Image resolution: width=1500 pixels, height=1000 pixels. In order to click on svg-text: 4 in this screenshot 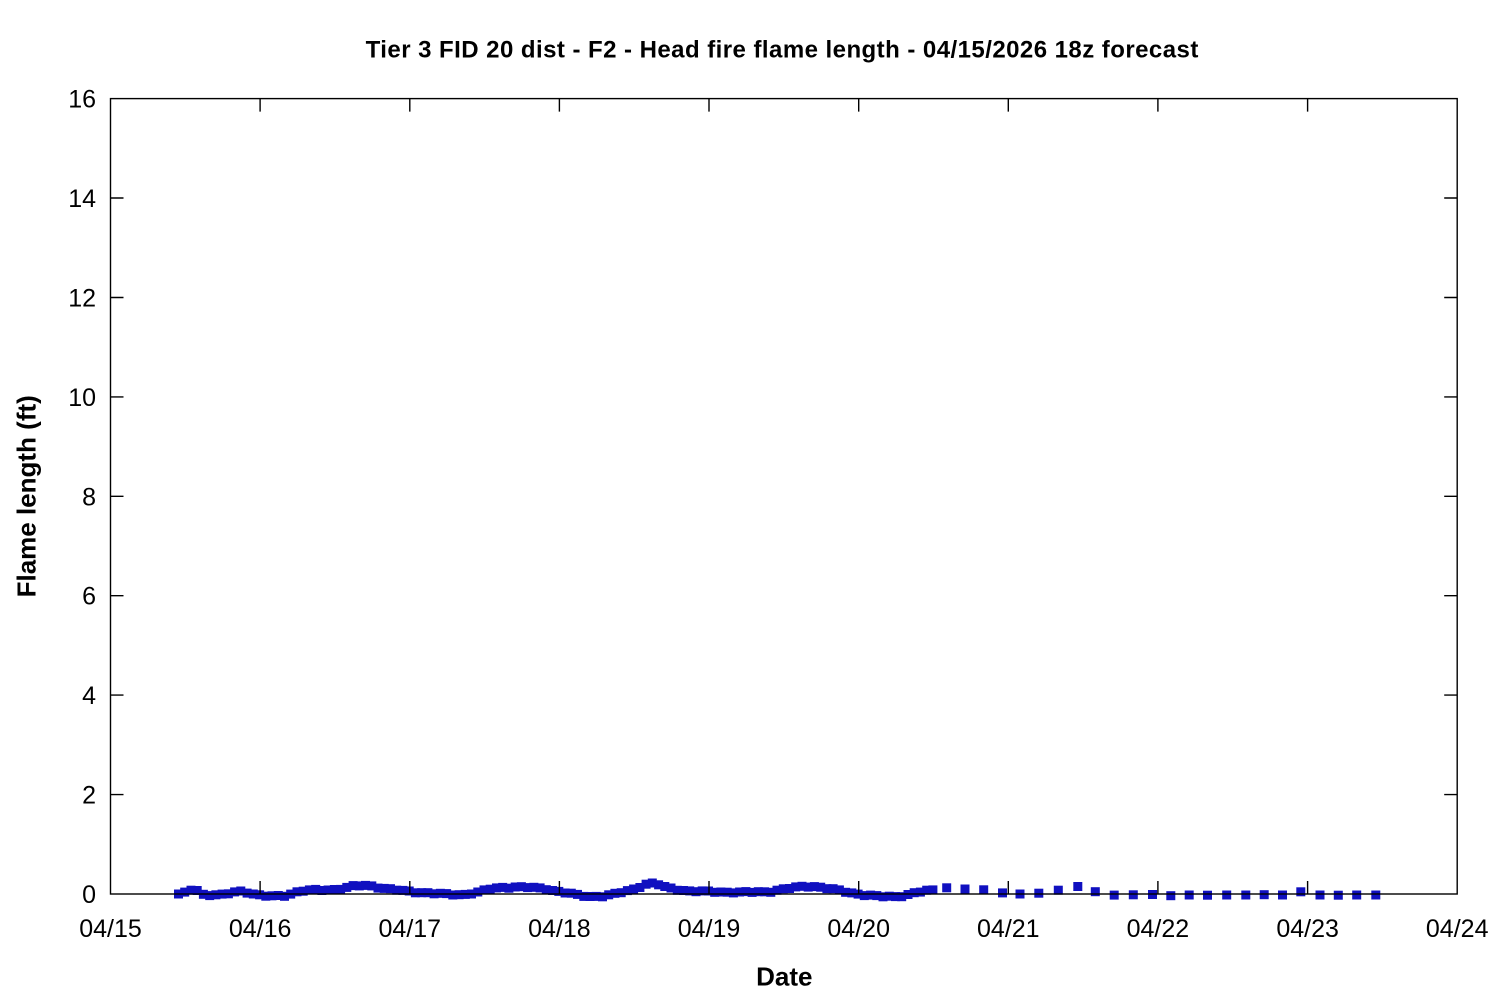, I will do `click(89, 696)`.